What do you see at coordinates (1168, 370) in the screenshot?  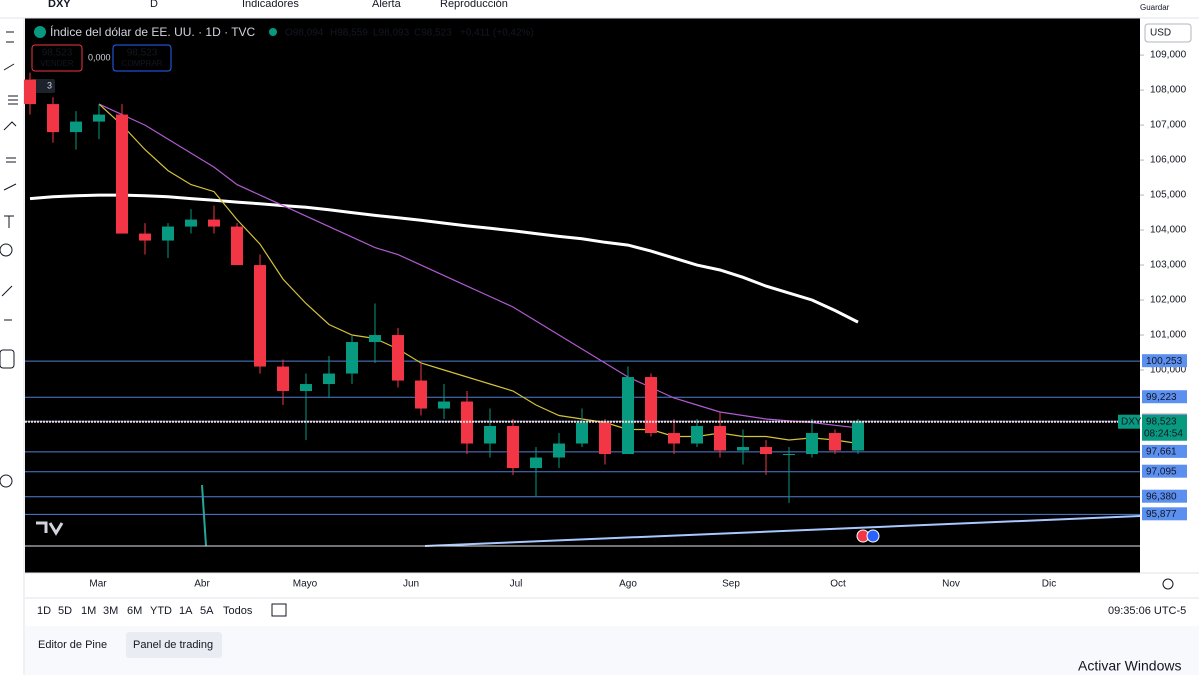 I see `y-tick-label: 100,000` at bounding box center [1168, 370].